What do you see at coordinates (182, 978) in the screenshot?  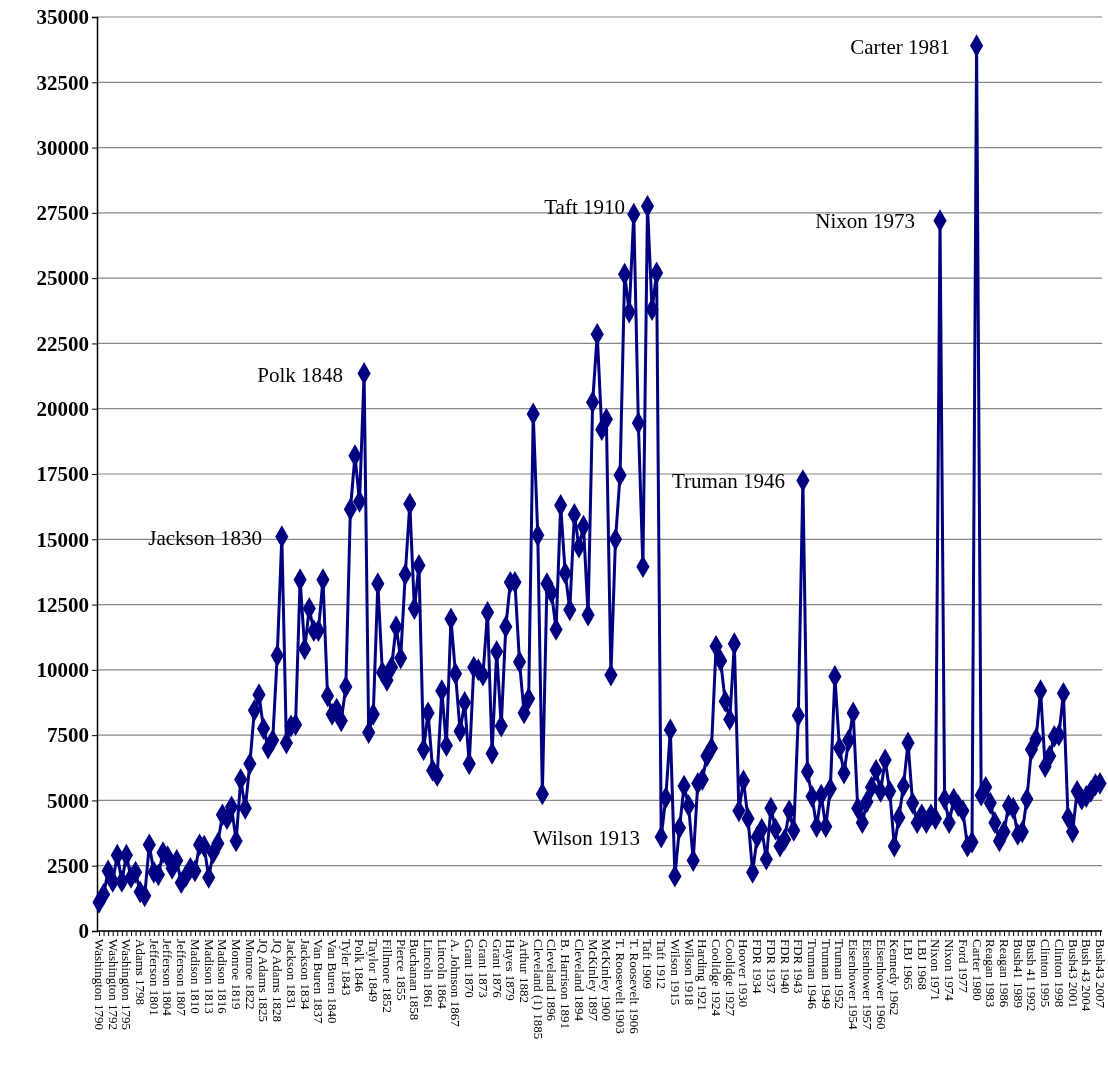 I see `x-tick-label: Jefferson 1807` at bounding box center [182, 978].